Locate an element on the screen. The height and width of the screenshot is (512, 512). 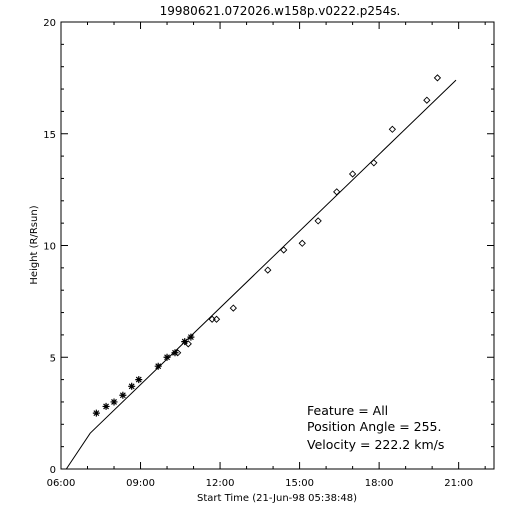
y-tick-label: 15 is located at coordinates (49, 135).